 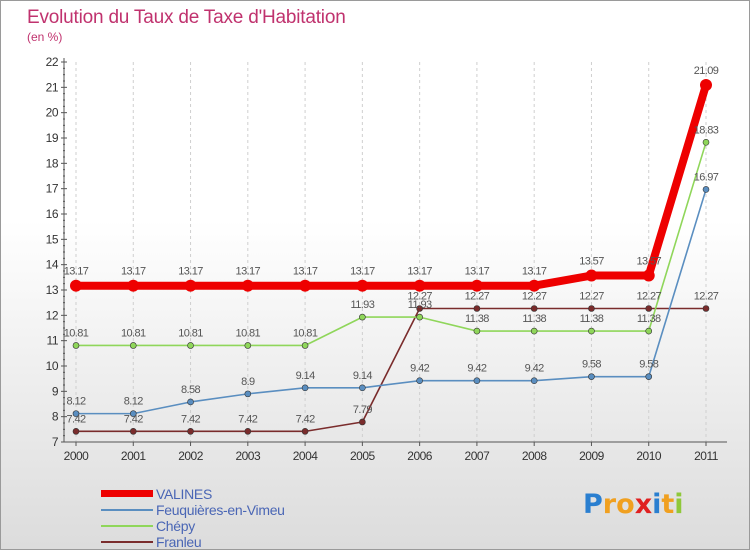 What do you see at coordinates (625, 504) in the screenshot?
I see `logo-letter: o` at bounding box center [625, 504].